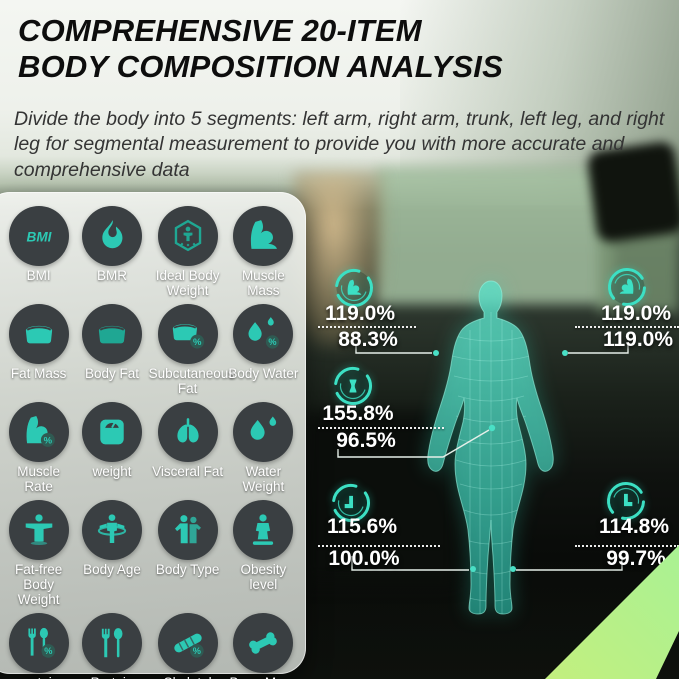  I want to click on skeletal-muscle-icon, so click(187, 643).